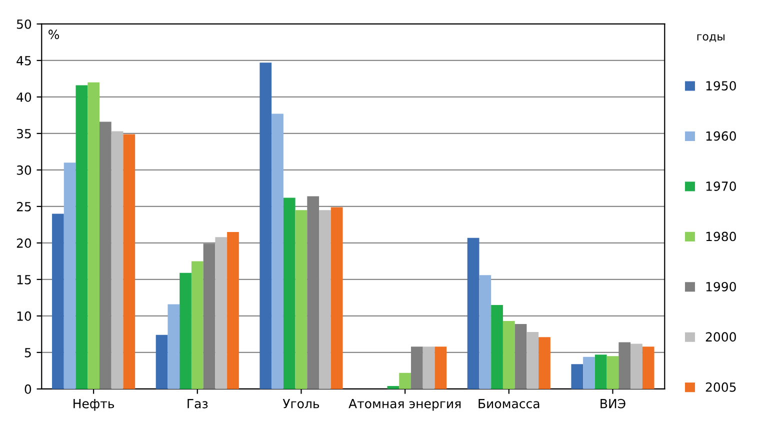  Describe the element at coordinates (721, 136) in the screenshot. I see `legend-label: 1960` at that location.